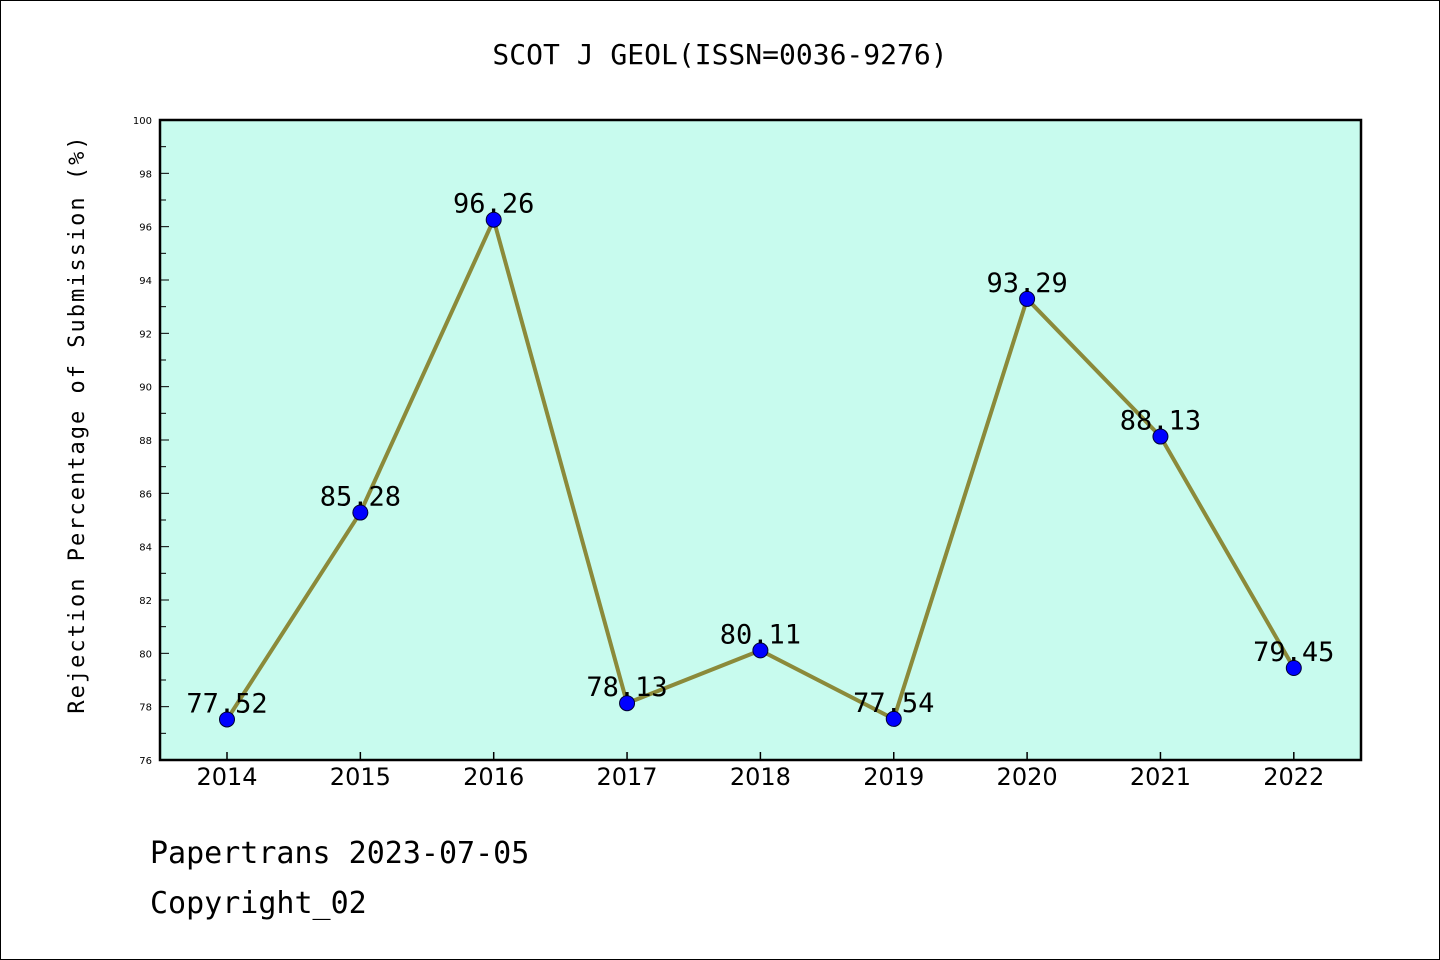 The width and height of the screenshot is (1440, 960). I want to click on chart-title: SCOT J GEOL(ISSN=0036-9276), so click(720, 54).